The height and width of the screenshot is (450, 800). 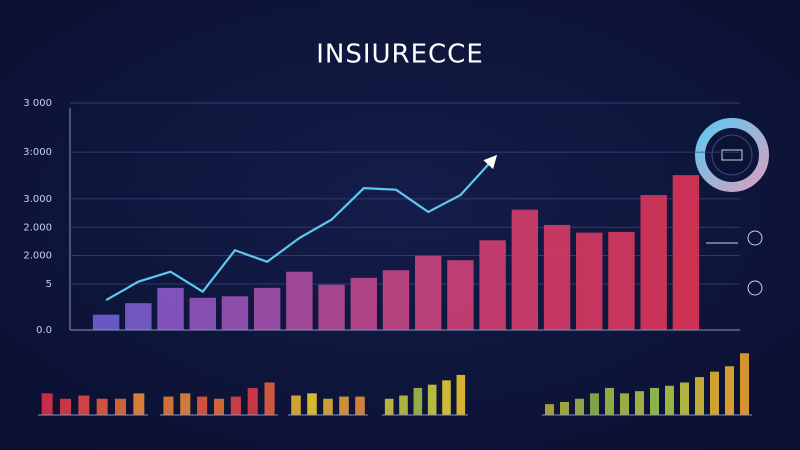 I want to click on y-tick-label: 3:000, so click(x=37, y=152).